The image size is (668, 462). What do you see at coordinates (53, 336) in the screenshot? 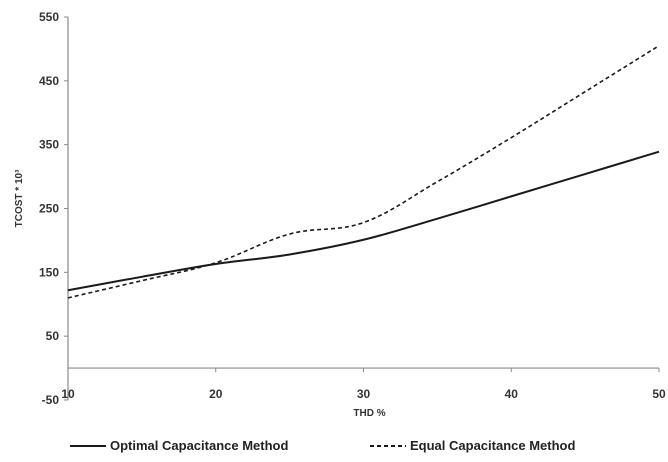
I see `y-tick-label: 50` at bounding box center [53, 336].